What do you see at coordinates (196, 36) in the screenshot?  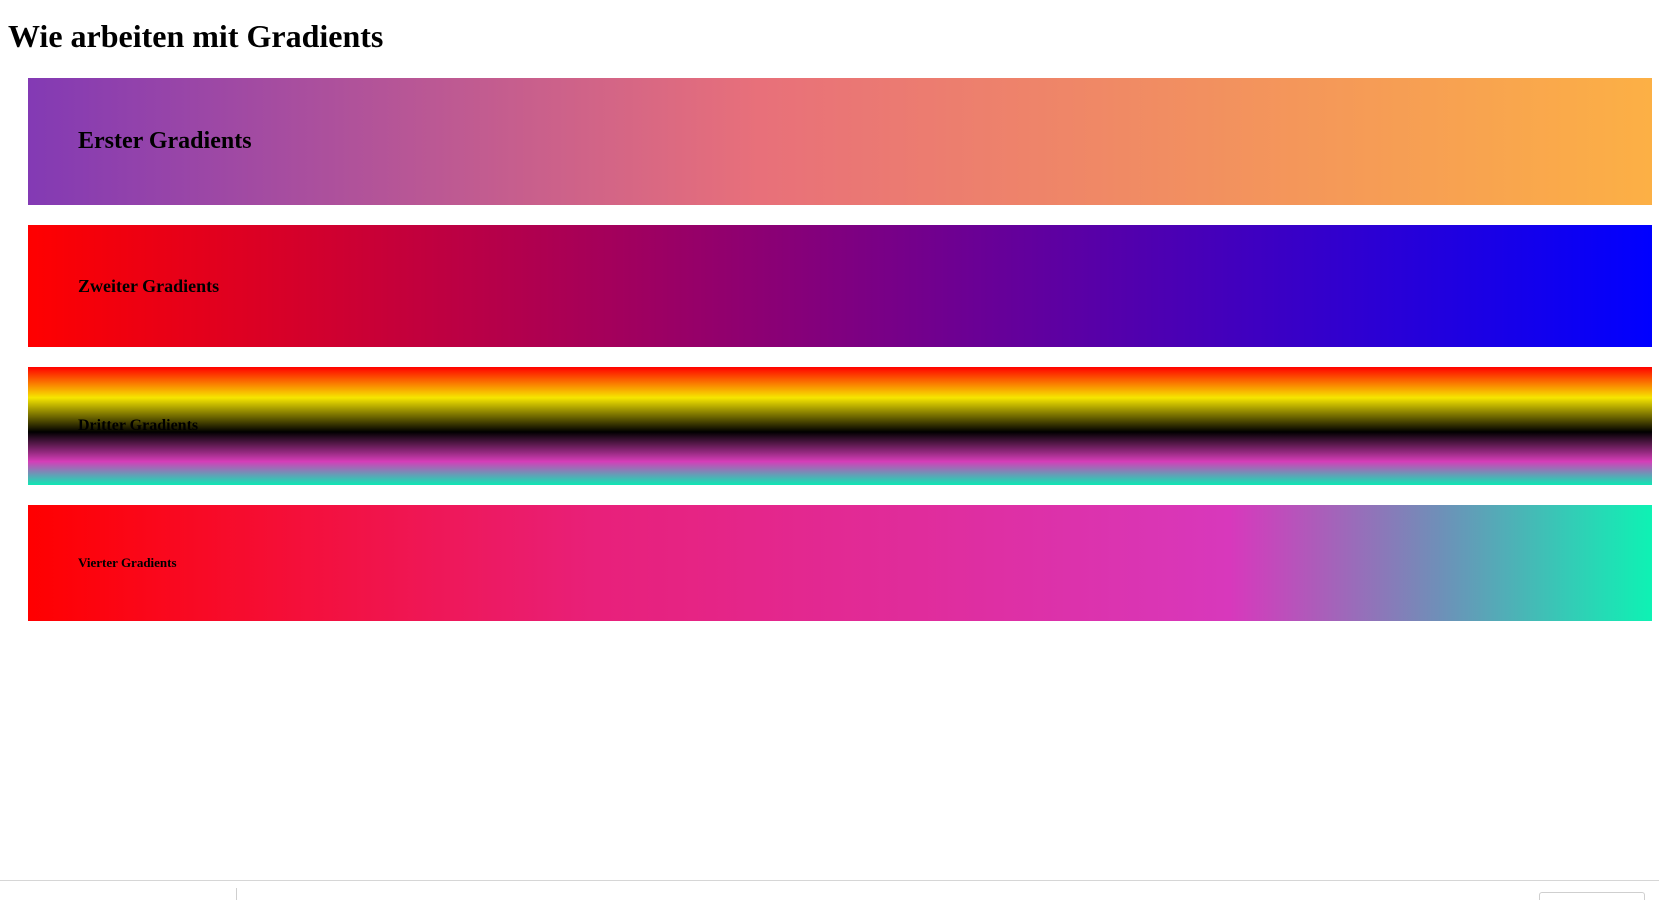 I see `page-title: Wie arbeiten mit Gradients` at bounding box center [196, 36].